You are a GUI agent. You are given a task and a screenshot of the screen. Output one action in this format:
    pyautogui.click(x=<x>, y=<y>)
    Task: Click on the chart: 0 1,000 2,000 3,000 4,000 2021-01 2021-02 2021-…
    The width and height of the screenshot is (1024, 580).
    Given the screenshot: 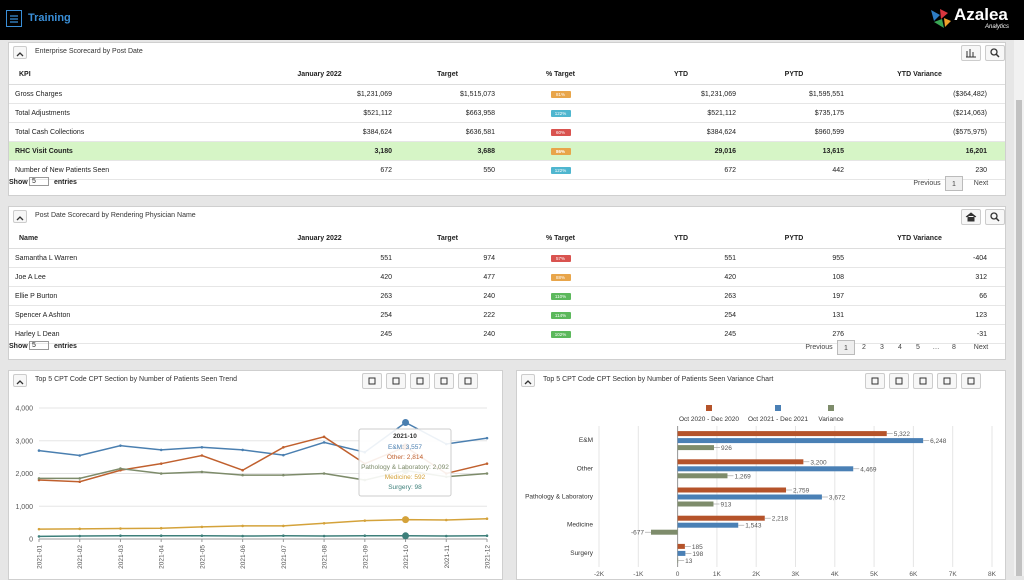 What is the action you would take?
    pyautogui.click(x=253, y=487)
    